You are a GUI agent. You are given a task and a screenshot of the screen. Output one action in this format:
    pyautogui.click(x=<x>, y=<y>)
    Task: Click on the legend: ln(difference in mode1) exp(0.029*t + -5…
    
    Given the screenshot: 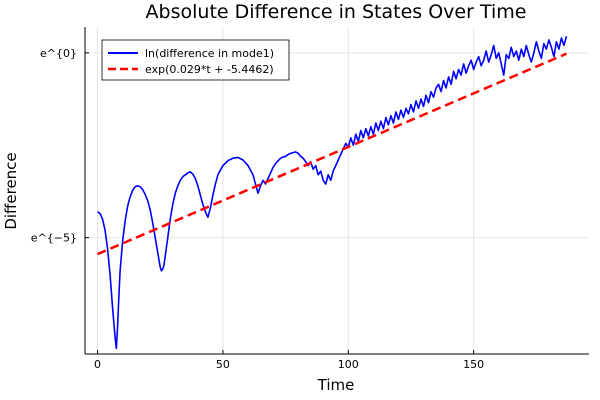 What is the action you would take?
    pyautogui.click(x=195, y=60)
    